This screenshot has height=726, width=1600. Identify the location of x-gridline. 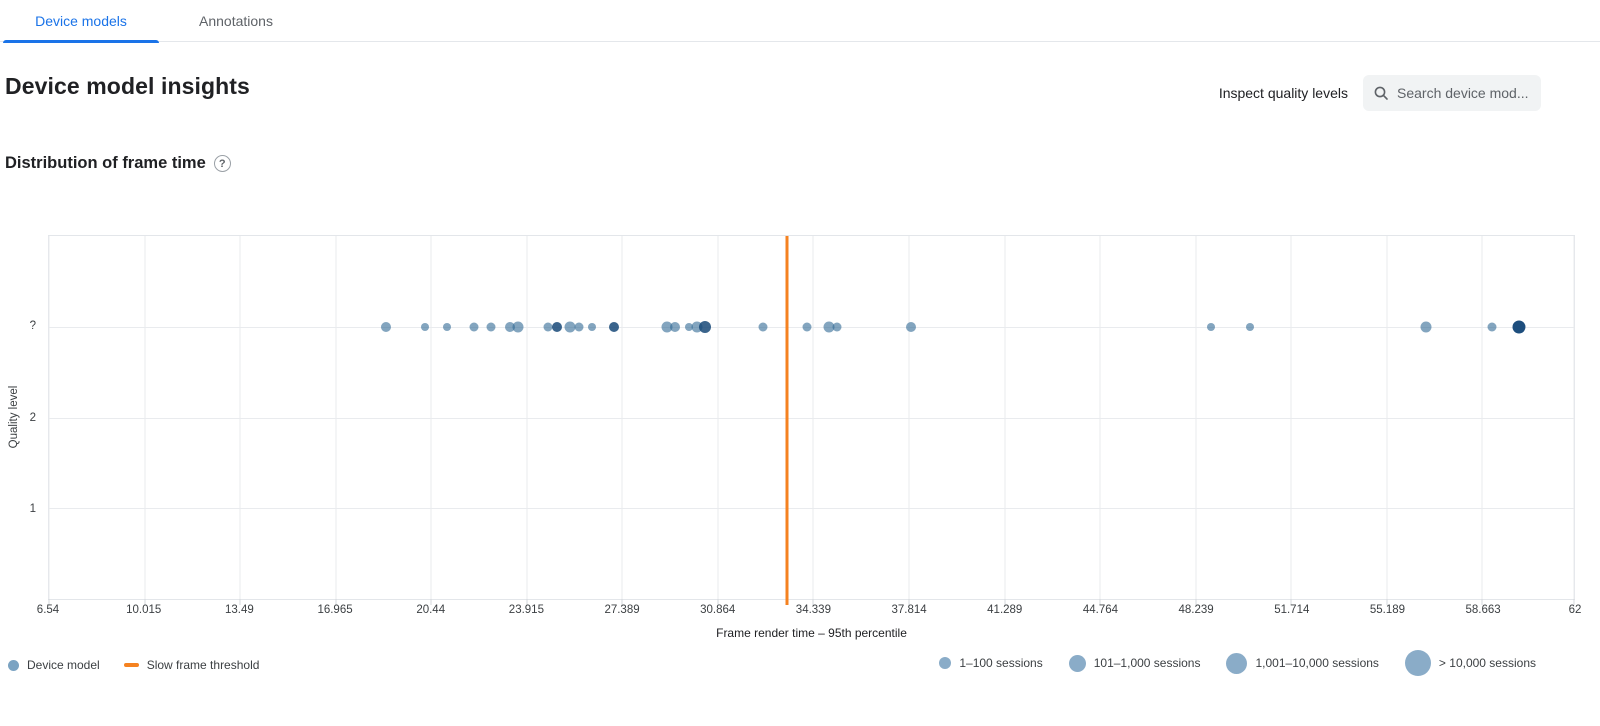
(1574, 417).